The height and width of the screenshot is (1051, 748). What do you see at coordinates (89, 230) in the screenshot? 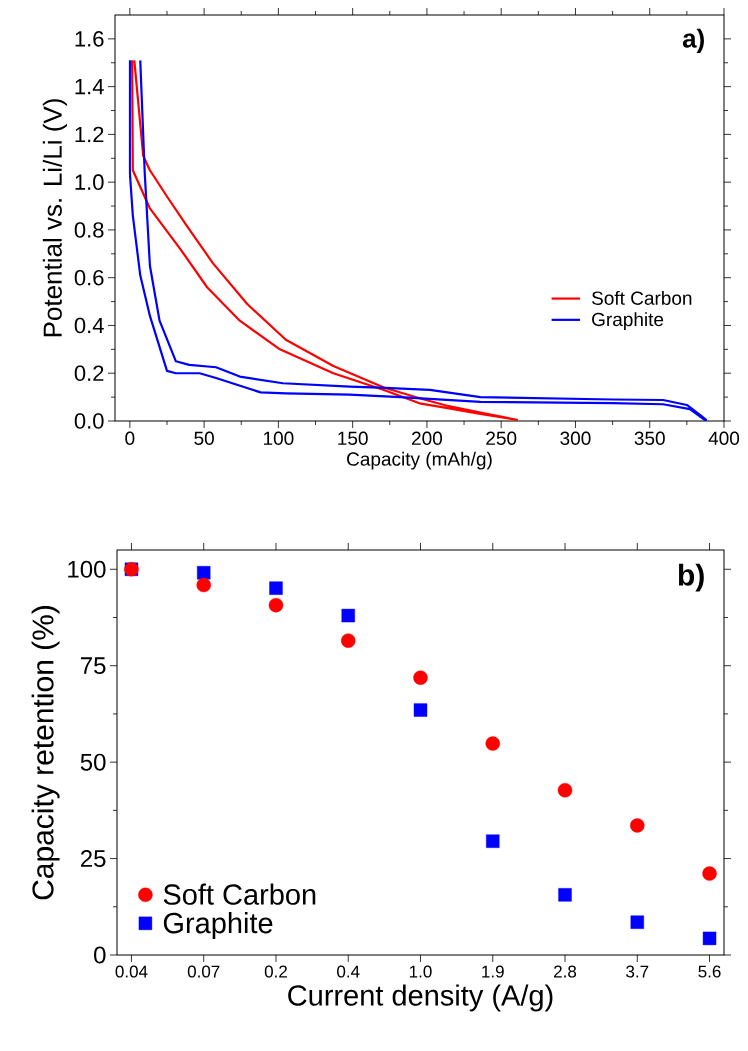
I see `y-tick-label: 0.8` at bounding box center [89, 230].